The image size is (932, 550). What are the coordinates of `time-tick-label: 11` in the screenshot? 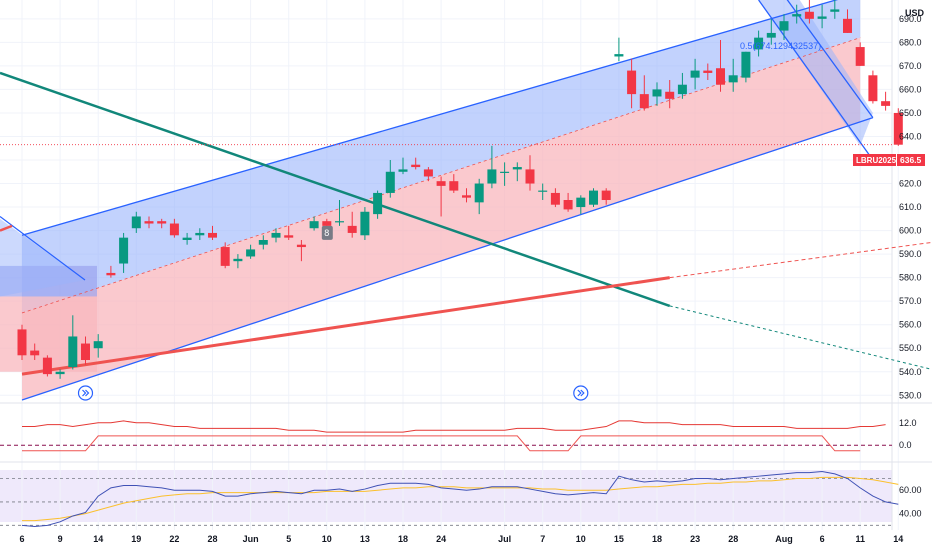 It's located at (860, 539).